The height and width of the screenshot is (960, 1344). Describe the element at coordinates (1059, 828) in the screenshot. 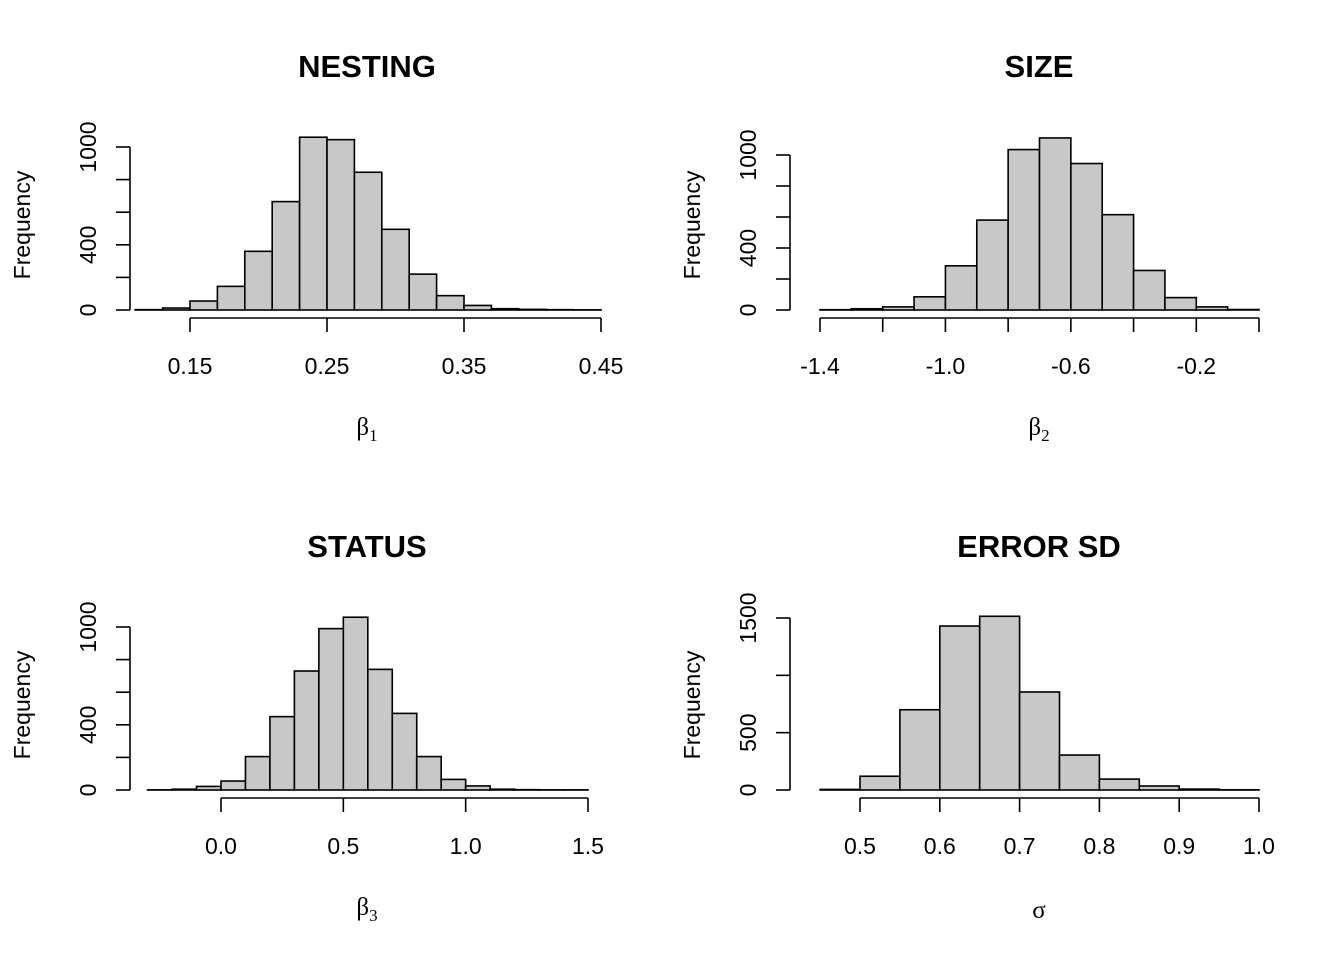

I see `x-axis: 0.5 0.6 0.7 0.8 0.9 1.0` at that location.